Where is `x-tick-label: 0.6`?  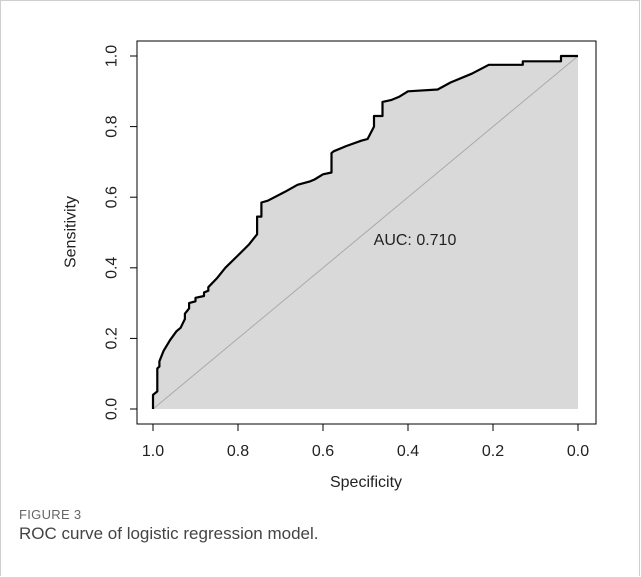
x-tick-label: 0.6 is located at coordinates (323, 451).